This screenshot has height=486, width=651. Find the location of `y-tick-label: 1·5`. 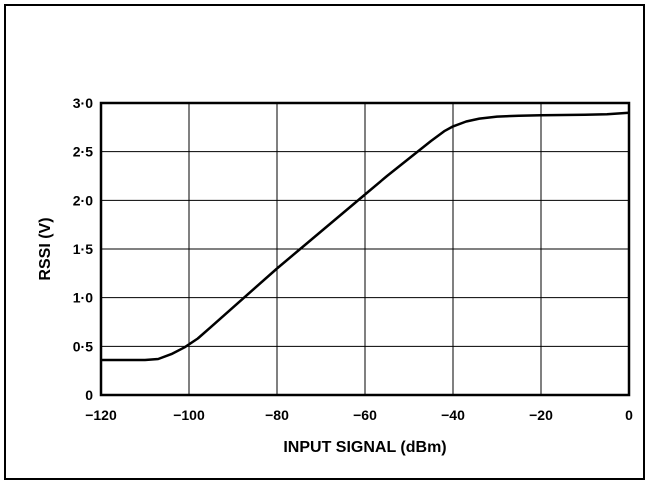

y-tick-label: 1·5 is located at coordinates (83, 249).